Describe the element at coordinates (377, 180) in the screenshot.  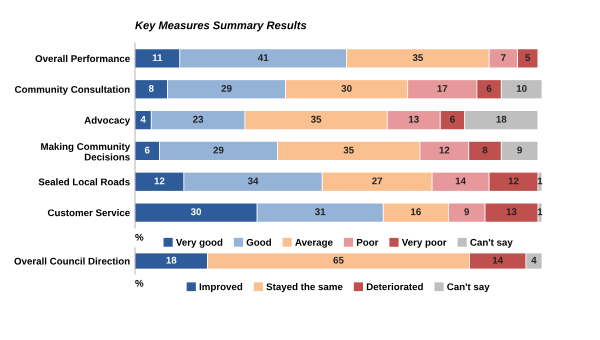
I see `data-label: 27` at that location.